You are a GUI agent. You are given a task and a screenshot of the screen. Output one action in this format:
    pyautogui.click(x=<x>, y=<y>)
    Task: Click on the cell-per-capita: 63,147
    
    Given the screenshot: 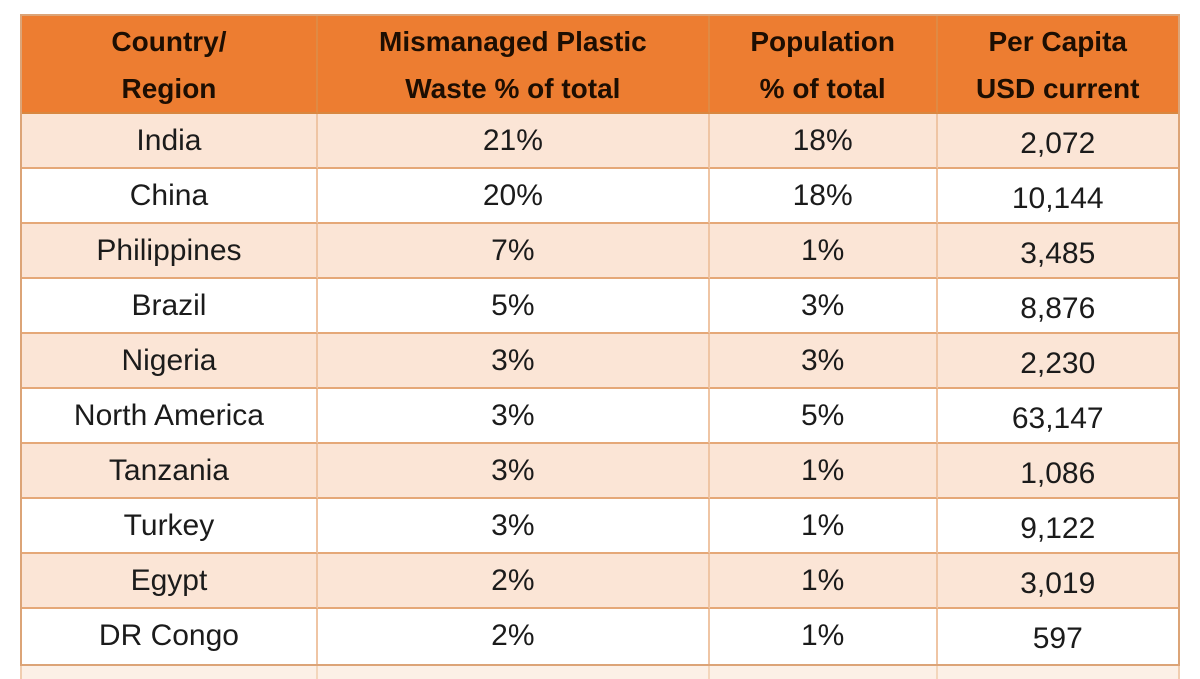 What is the action you would take?
    pyautogui.click(x=1057, y=416)
    